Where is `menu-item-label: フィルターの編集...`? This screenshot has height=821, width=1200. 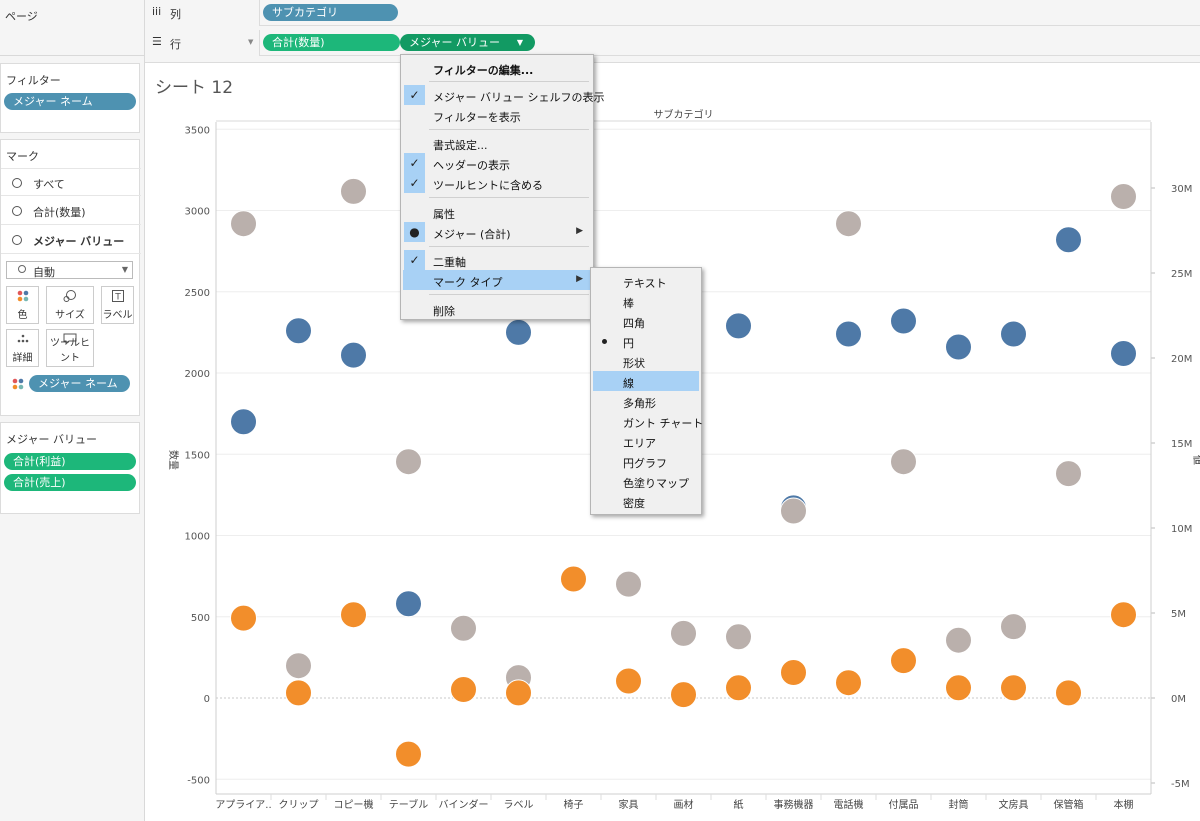 menu-item-label: フィルターの編集... is located at coordinates (483, 70).